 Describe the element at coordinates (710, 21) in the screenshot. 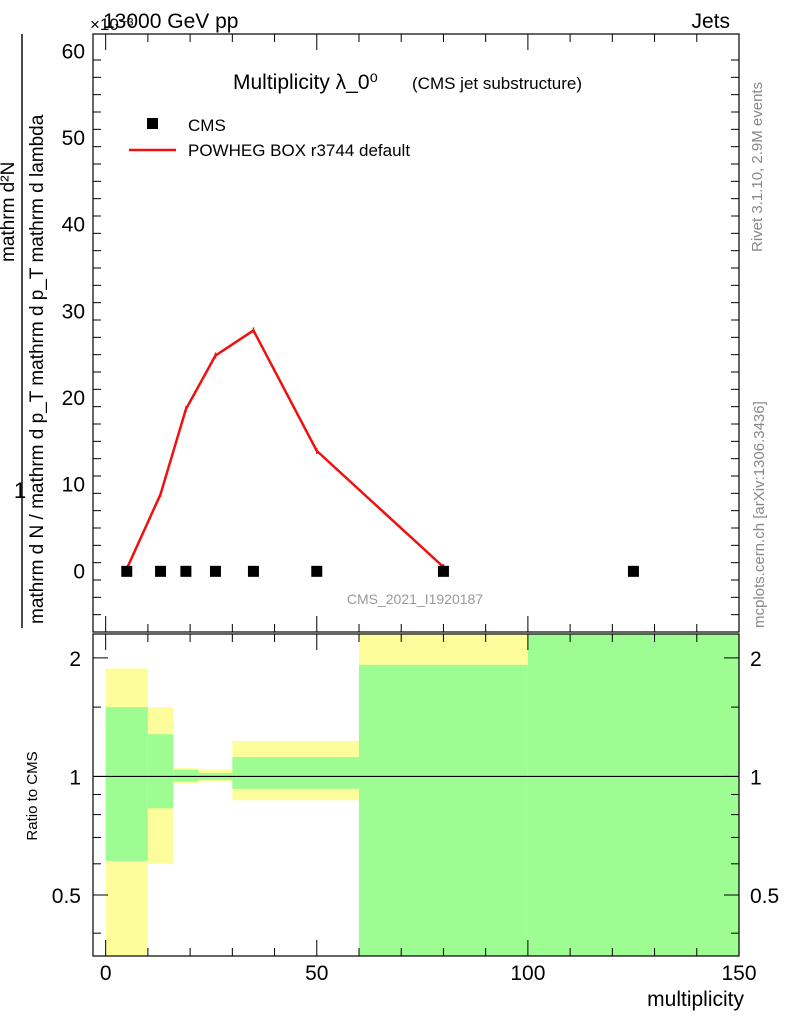

I see `process-label: Jets` at that location.